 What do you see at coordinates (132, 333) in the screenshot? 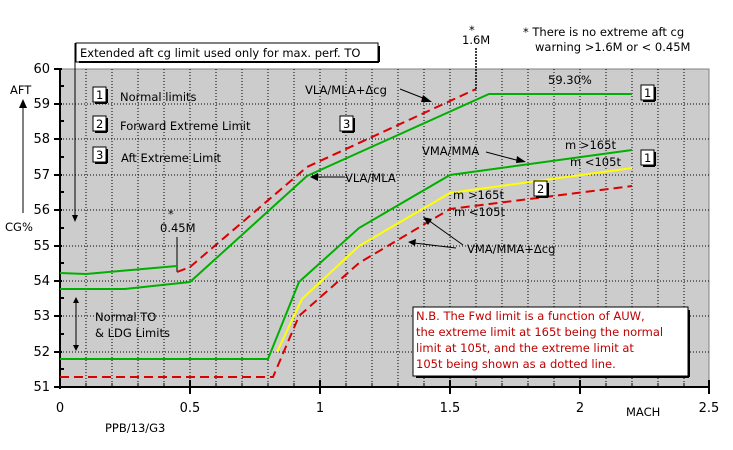
I see `normal-to-label-2: & LDG Limits` at bounding box center [132, 333].